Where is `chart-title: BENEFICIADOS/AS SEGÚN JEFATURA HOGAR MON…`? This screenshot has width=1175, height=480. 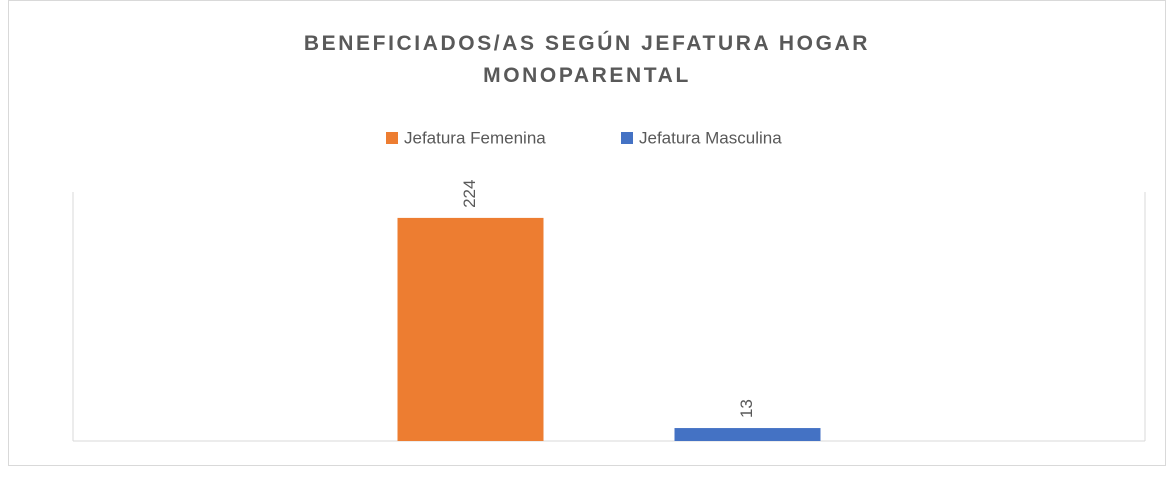
chart-title: BENEFICIADOS/AS SEGÚN JEFATURA HOGAR MON… is located at coordinates (587, 59).